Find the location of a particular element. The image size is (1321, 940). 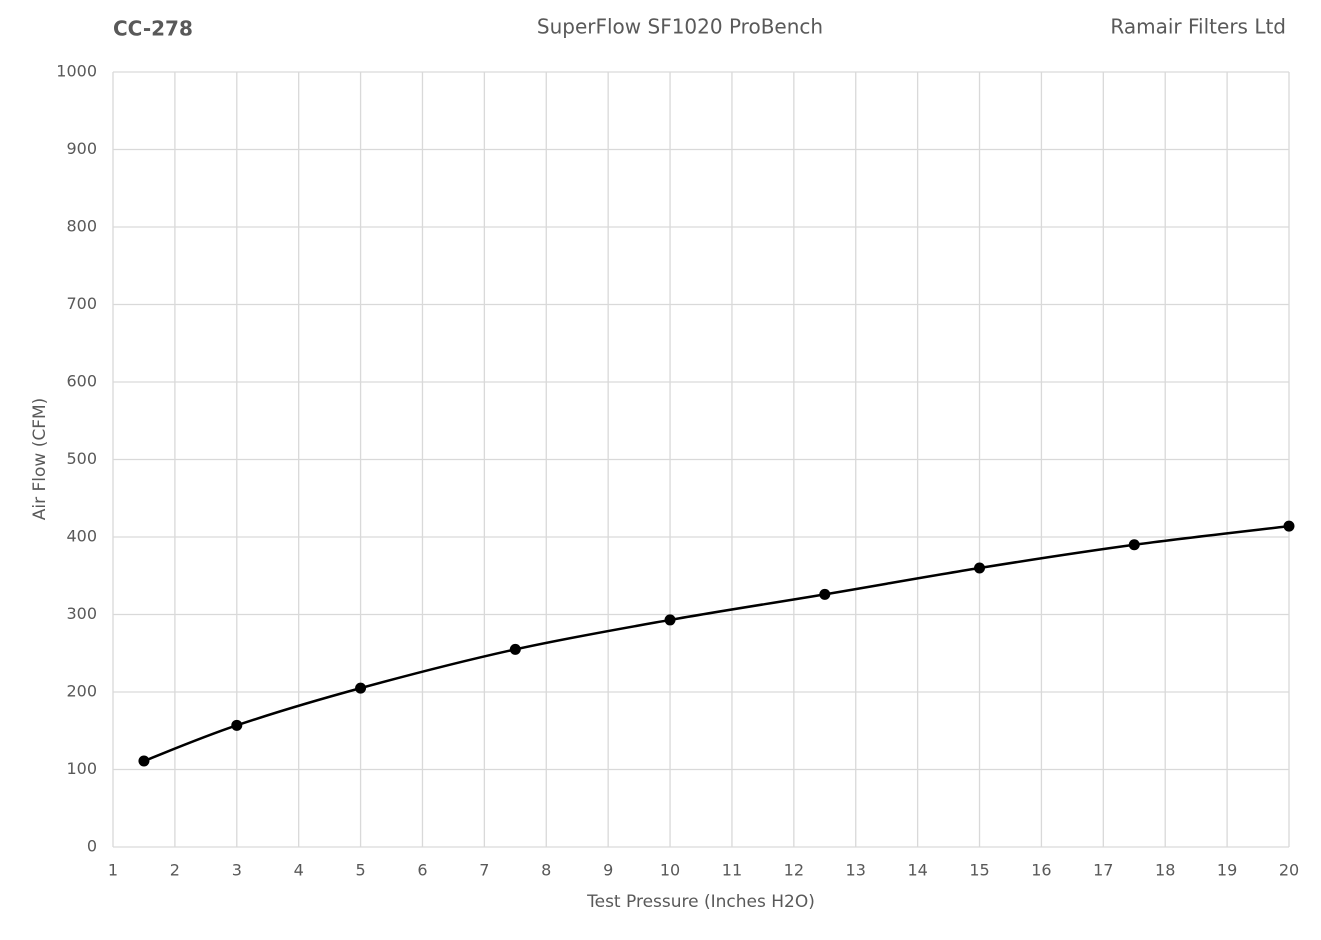

x-tick-label: 1 is located at coordinates (113, 870).